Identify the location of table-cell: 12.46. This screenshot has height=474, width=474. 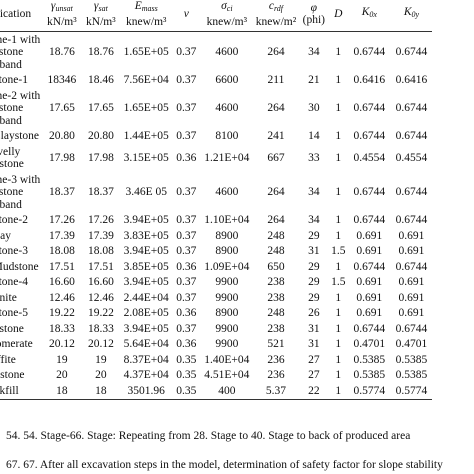
(61, 297).